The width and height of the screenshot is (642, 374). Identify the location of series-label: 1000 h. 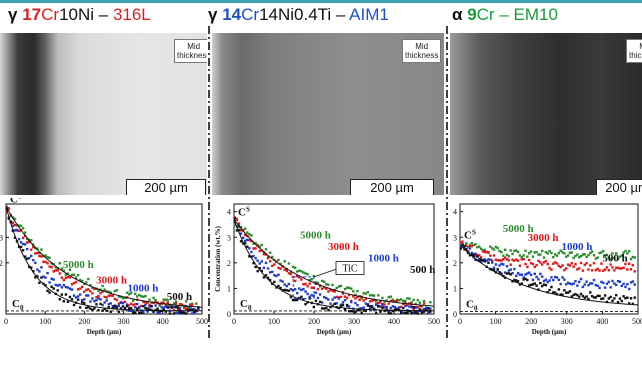
(383, 259).